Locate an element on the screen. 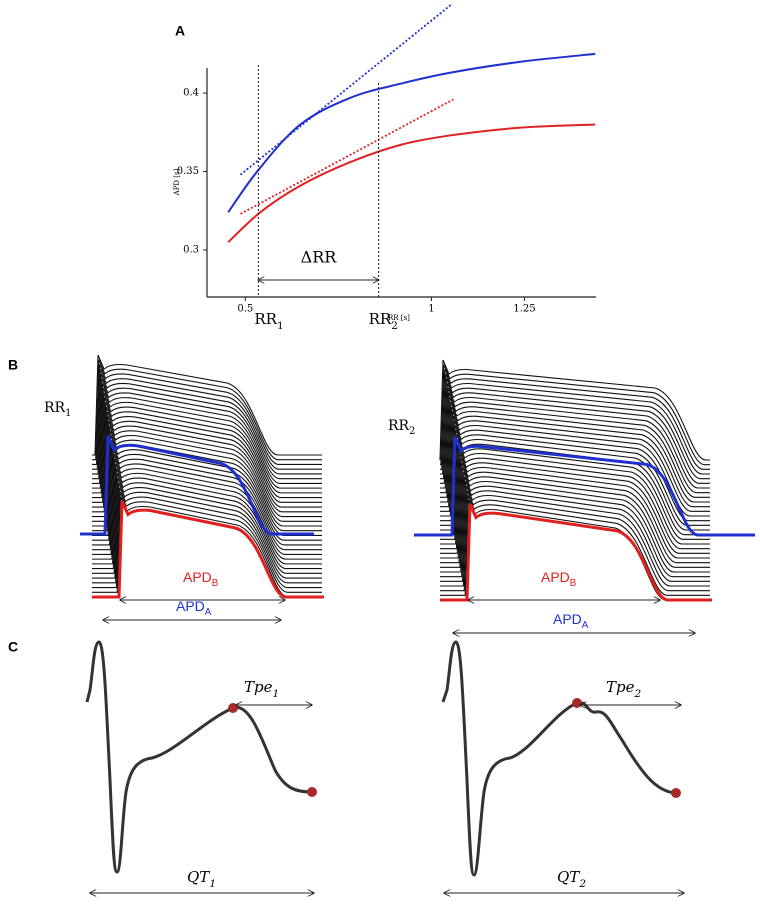 This screenshot has width=760, height=904. x-tick-label: 1.25 is located at coordinates (524, 309).